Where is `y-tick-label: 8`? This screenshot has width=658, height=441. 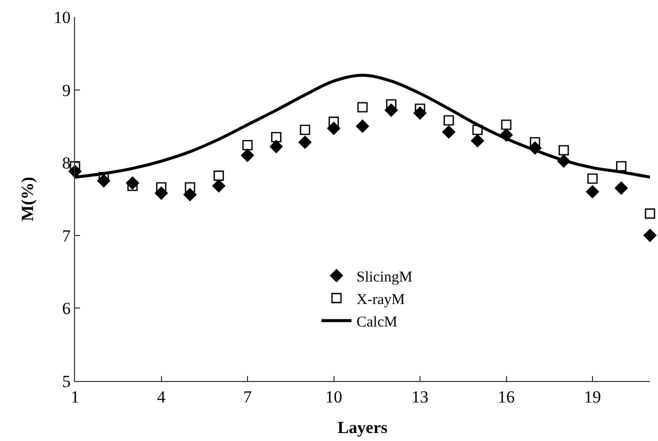 y-tick-label: 8 is located at coordinates (66, 163).